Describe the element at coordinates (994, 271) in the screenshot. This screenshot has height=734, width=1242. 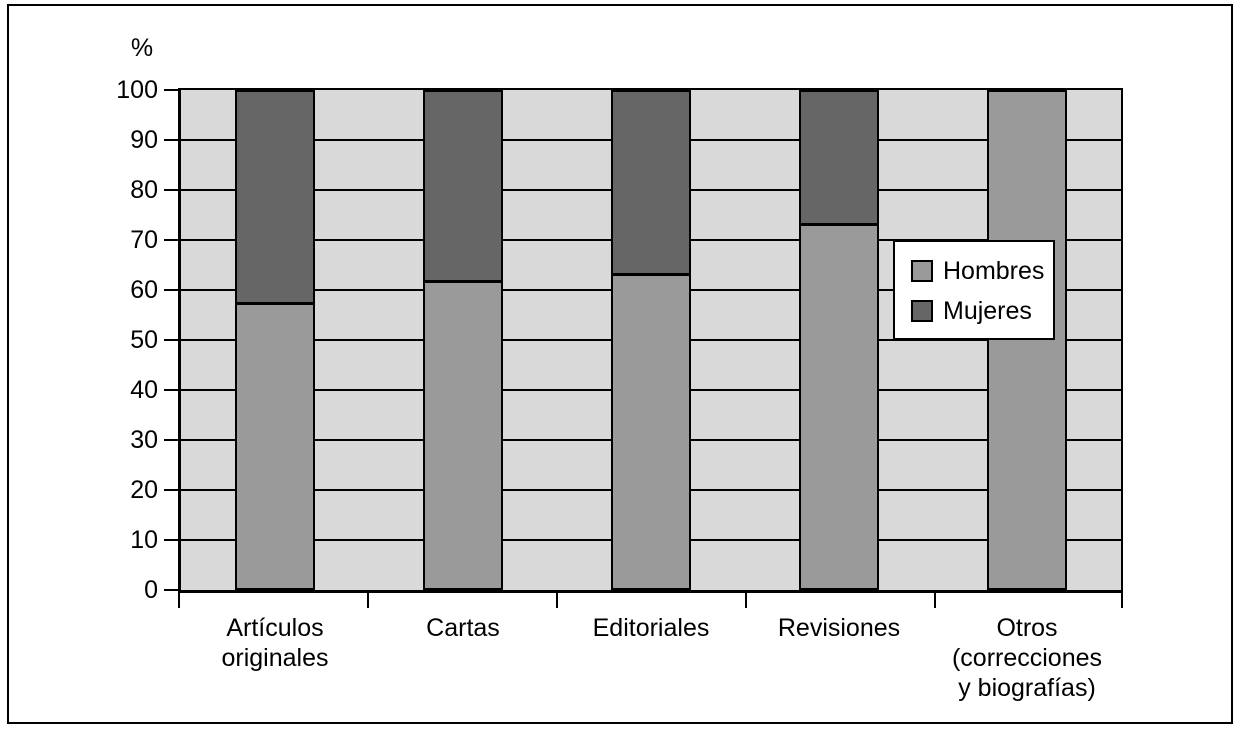
I see `legend-label-hombres: Hombres` at that location.